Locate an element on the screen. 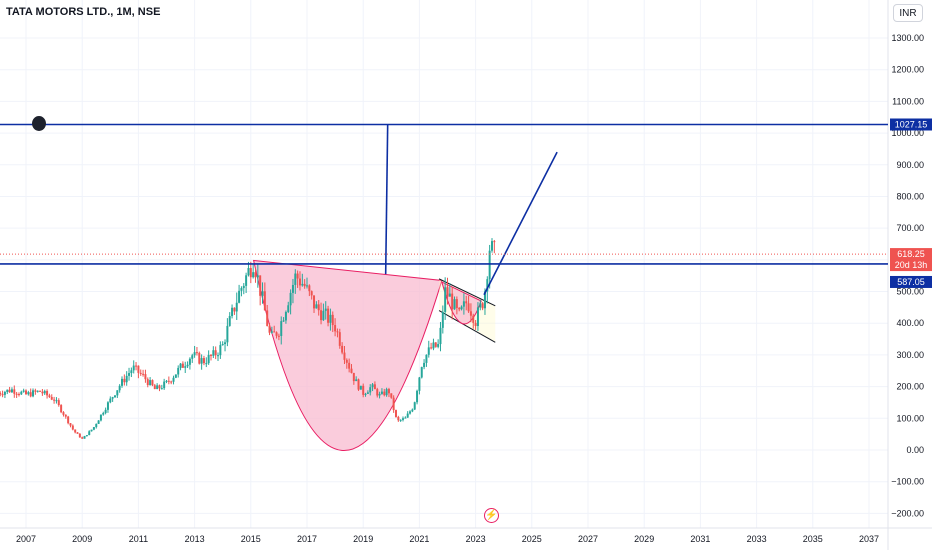 The image size is (932, 550). x-tick-label: 2009 is located at coordinates (82, 539).